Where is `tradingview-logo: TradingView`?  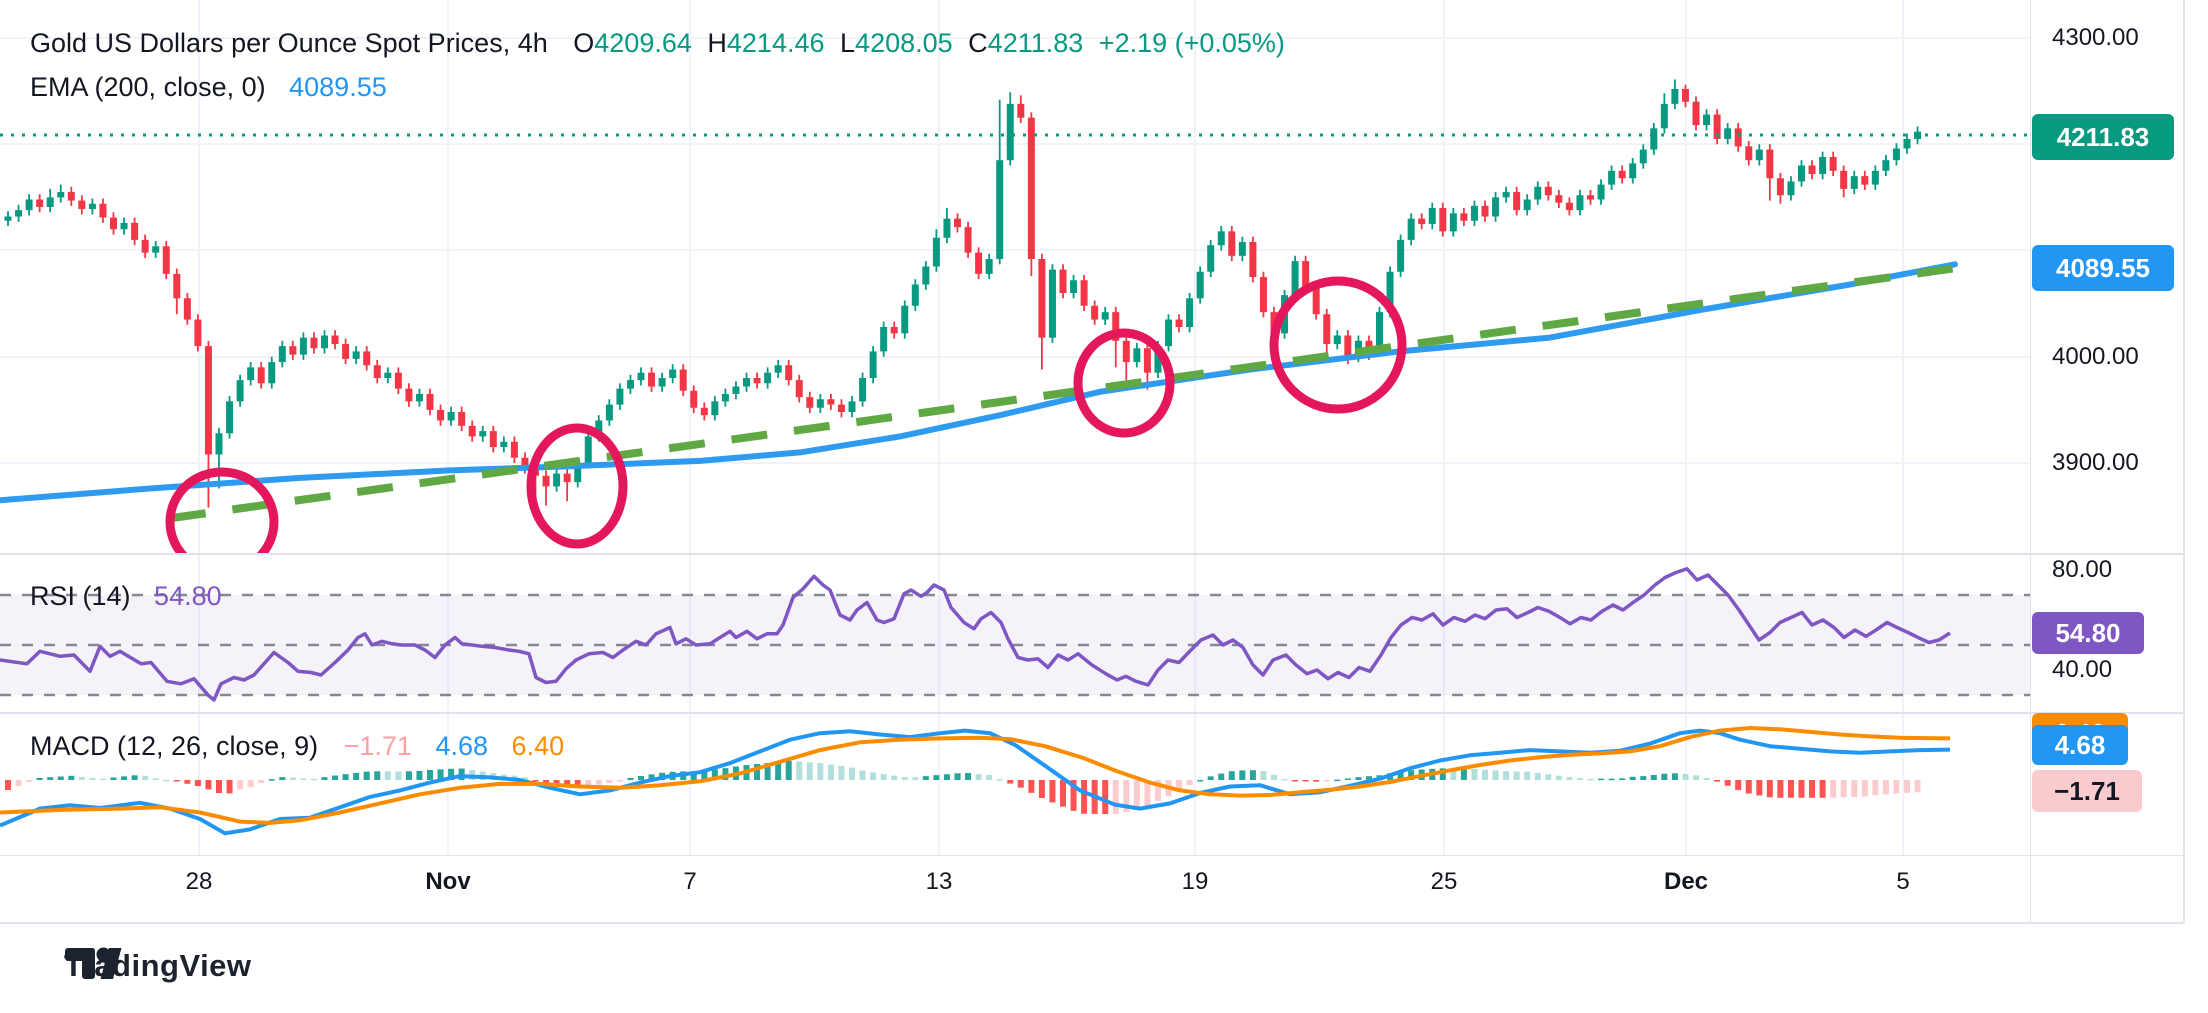 tradingview-logo: TradingView is located at coordinates (158, 965).